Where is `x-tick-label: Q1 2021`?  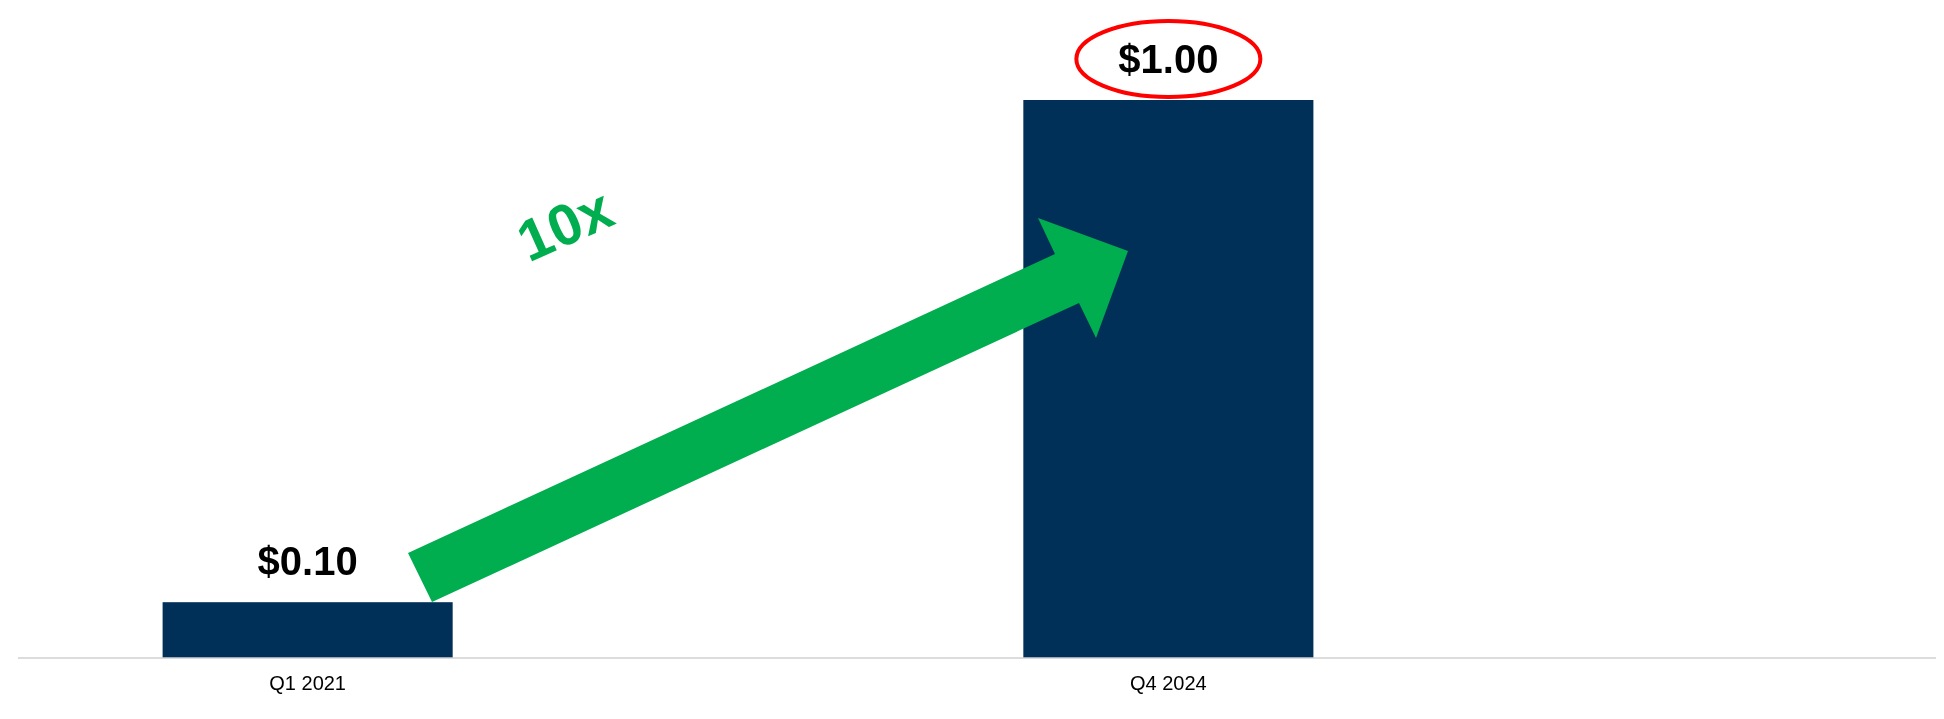
x-tick-label: Q1 2021 is located at coordinates (307, 683).